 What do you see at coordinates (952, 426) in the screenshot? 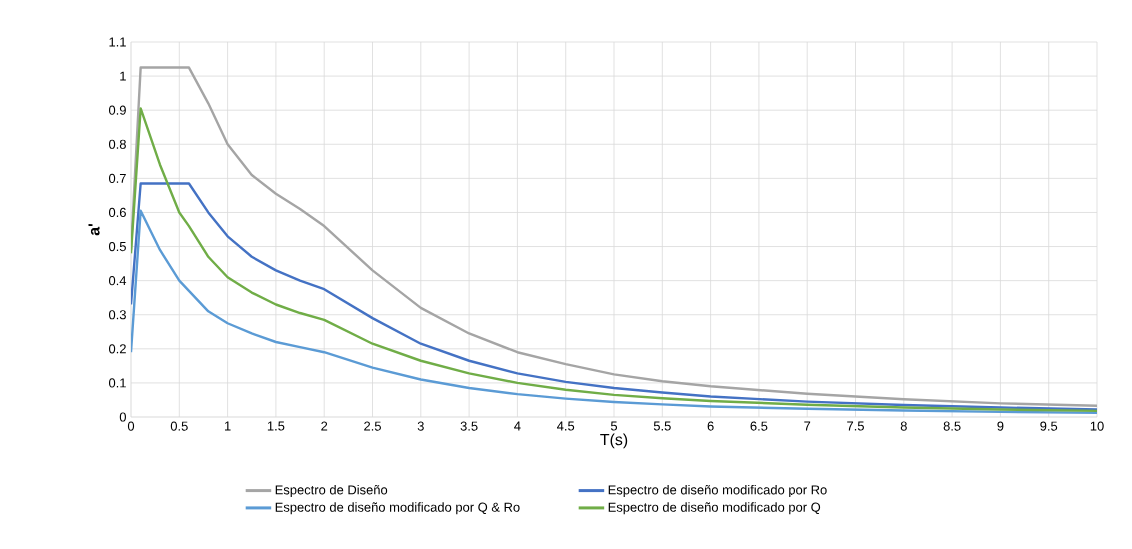
I see `x-tick-label: 8.5` at bounding box center [952, 426].